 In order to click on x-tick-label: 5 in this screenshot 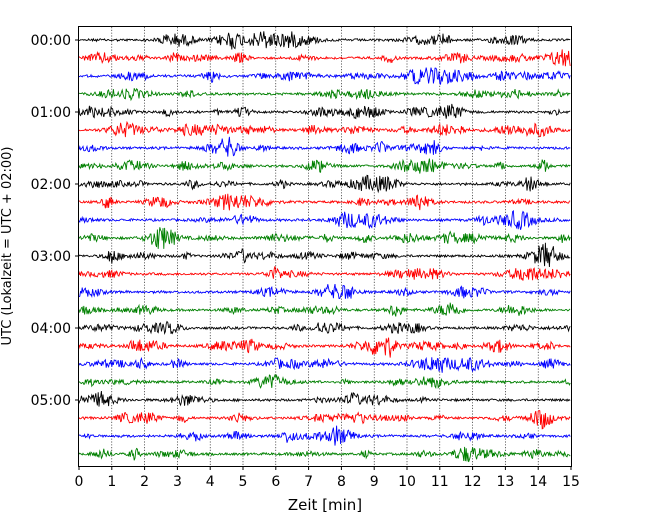, I will do `click(243, 482)`.